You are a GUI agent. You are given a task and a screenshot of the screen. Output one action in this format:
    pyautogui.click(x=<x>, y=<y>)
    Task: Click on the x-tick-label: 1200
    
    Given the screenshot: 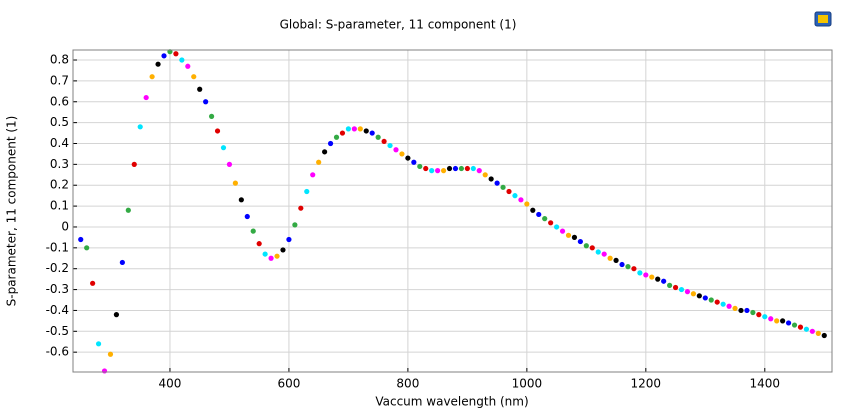 What is the action you would take?
    pyautogui.click(x=646, y=384)
    